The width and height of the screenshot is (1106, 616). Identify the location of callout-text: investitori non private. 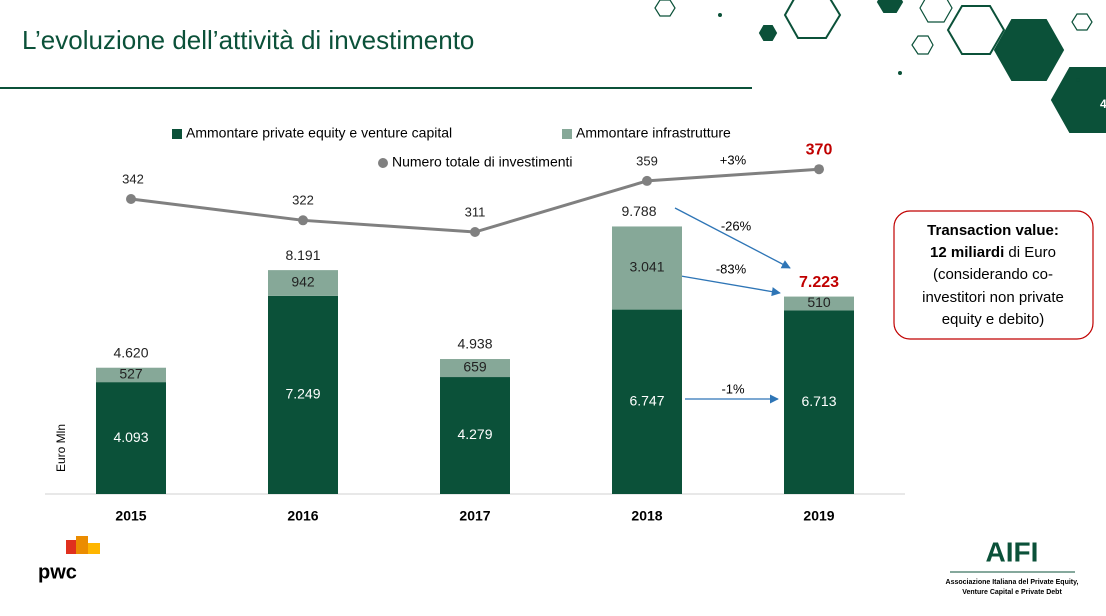
(993, 297).